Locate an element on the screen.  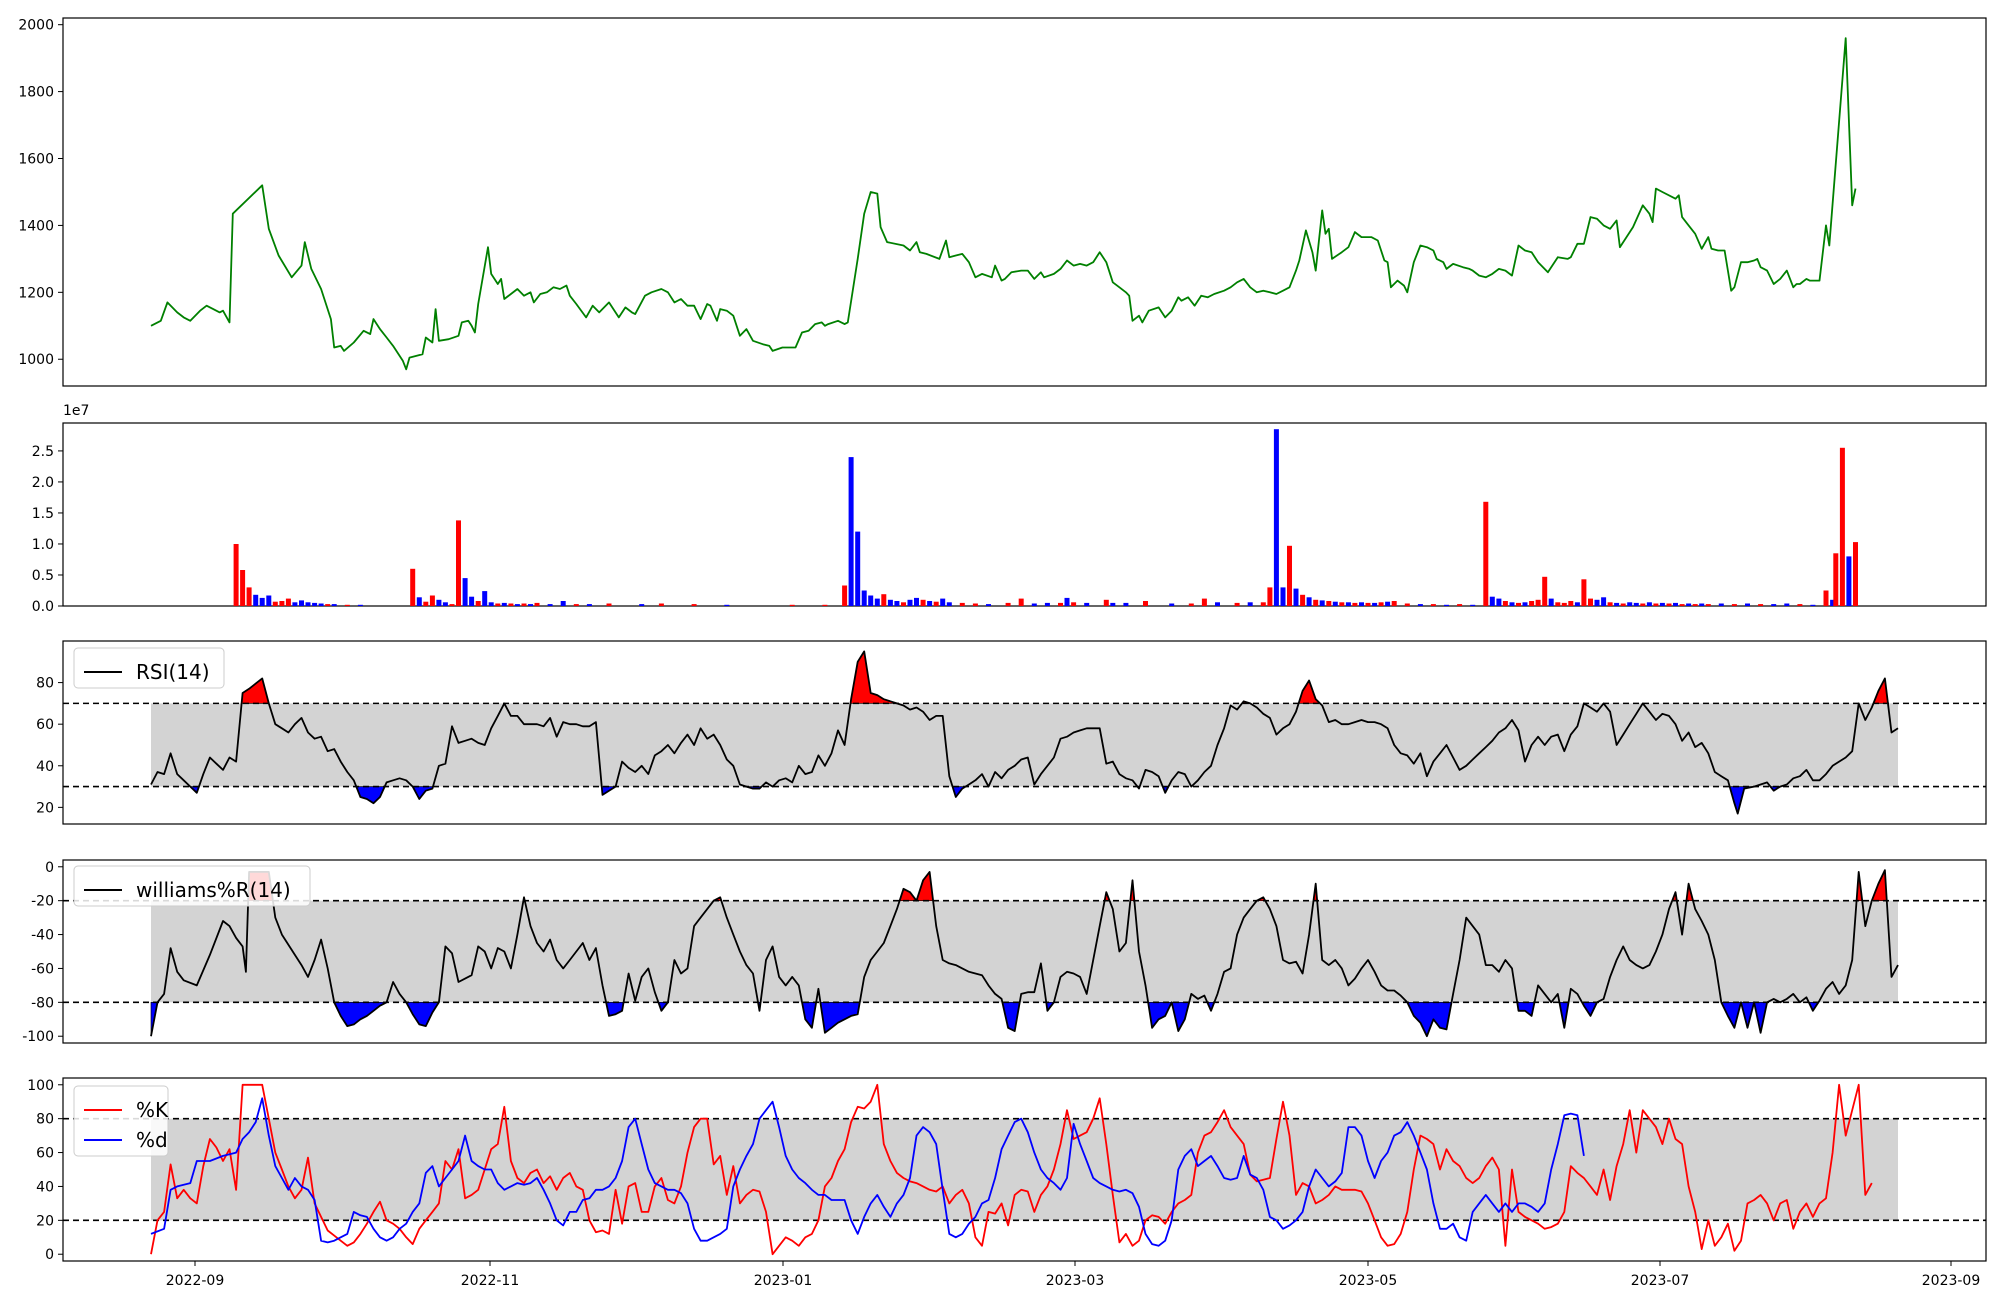
stochastic-ytick-label: 0 is located at coordinates (49, 1255).